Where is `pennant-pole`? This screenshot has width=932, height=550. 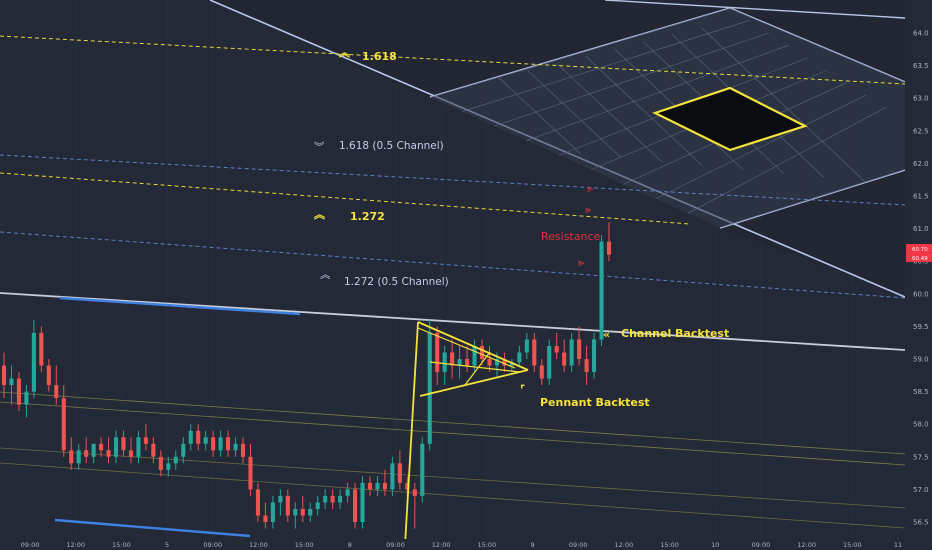
pennant-pole is located at coordinates (411, 433).